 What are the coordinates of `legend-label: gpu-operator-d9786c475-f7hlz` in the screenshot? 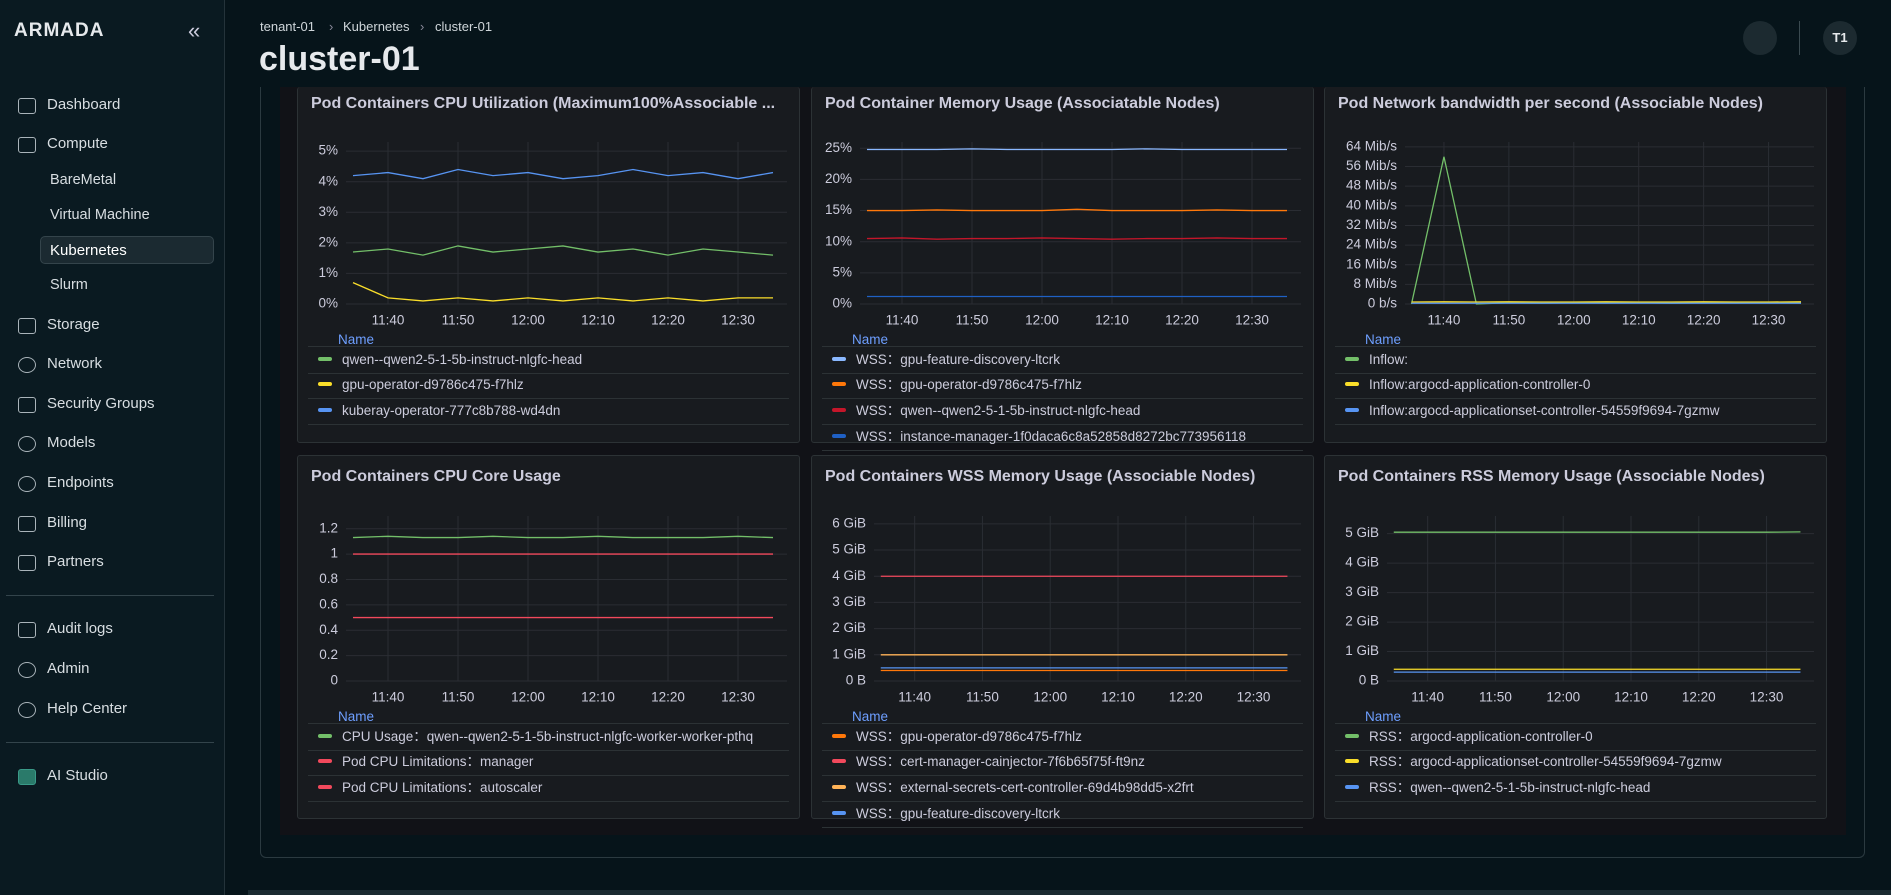 It's located at (433, 384).